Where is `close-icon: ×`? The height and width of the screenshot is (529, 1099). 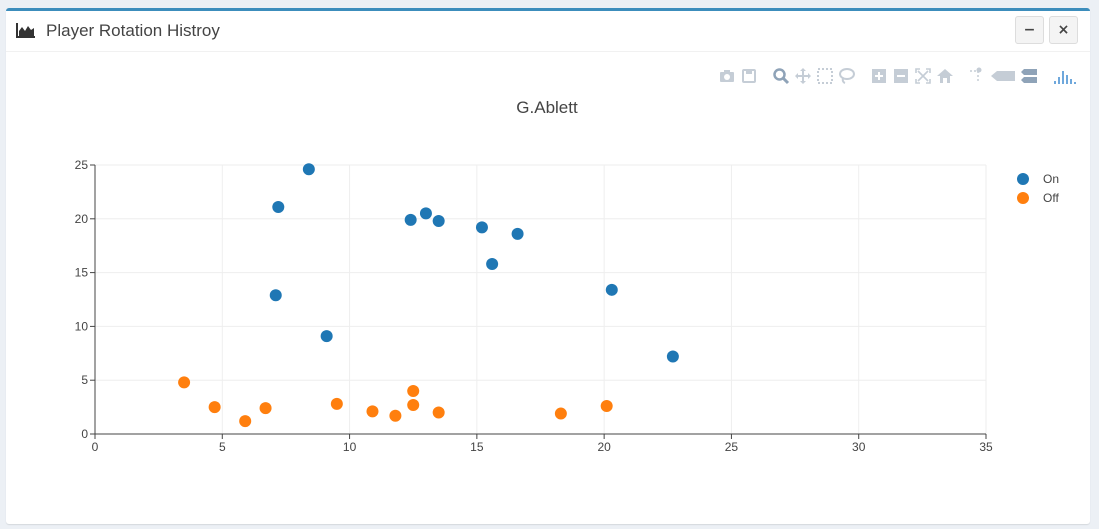
close-icon: × is located at coordinates (1063, 30).